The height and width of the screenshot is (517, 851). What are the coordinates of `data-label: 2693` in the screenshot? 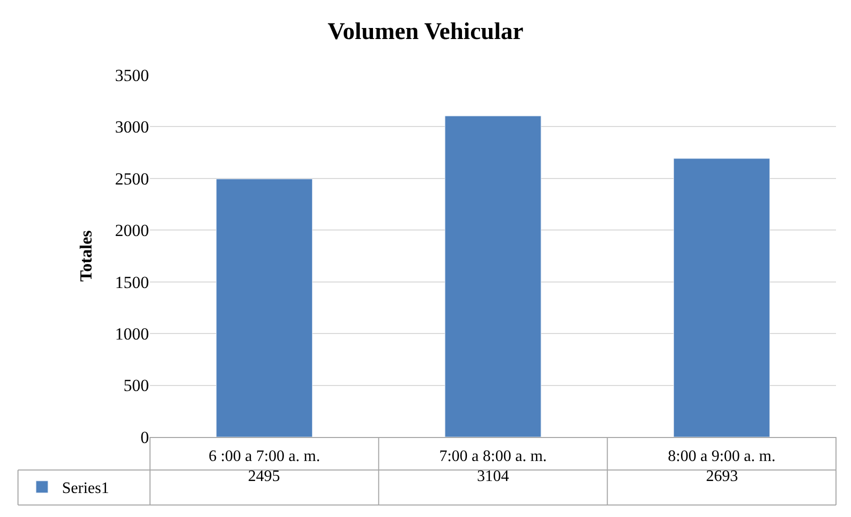 It's located at (722, 476).